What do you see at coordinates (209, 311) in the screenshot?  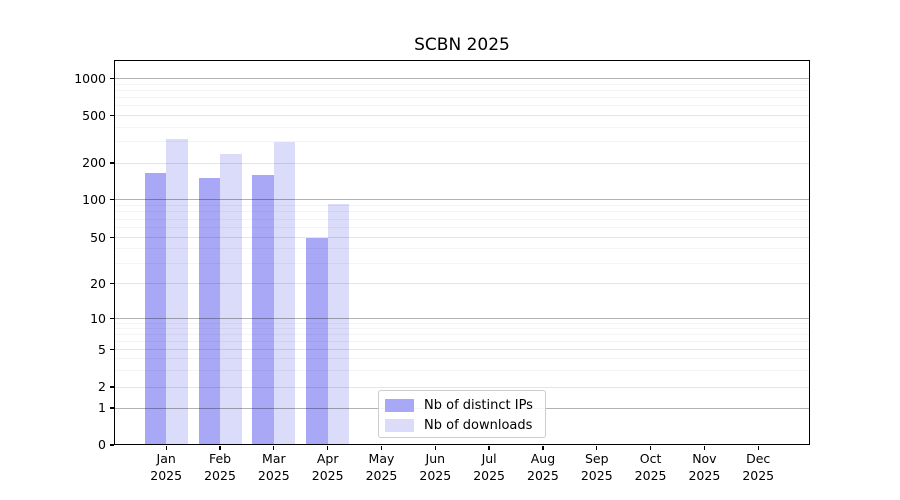 I see `bar-nb-of-distinct-ips-feb` at bounding box center [209, 311].